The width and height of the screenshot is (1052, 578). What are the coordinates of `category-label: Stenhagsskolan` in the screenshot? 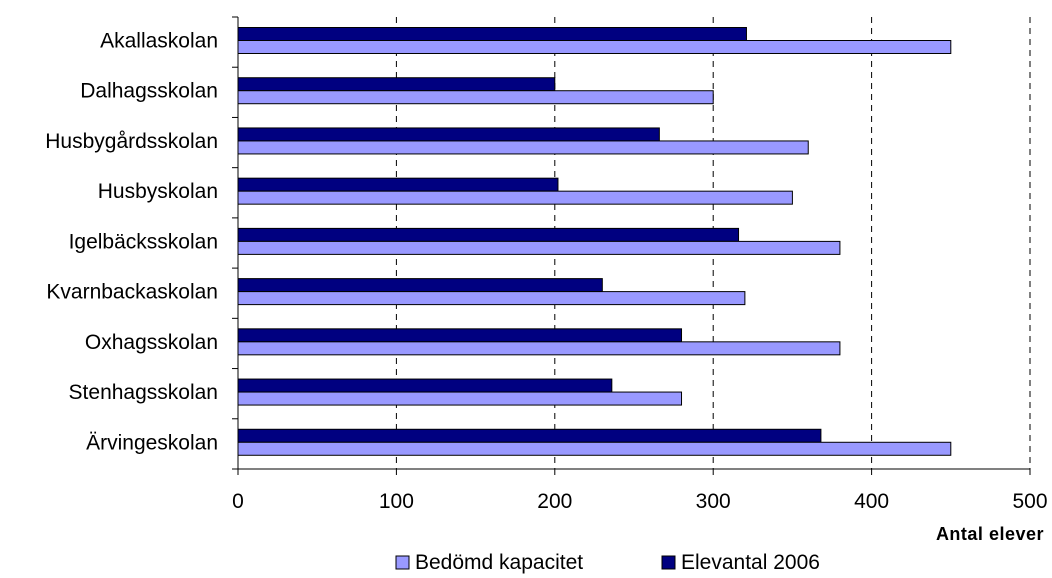 It's located at (143, 392).